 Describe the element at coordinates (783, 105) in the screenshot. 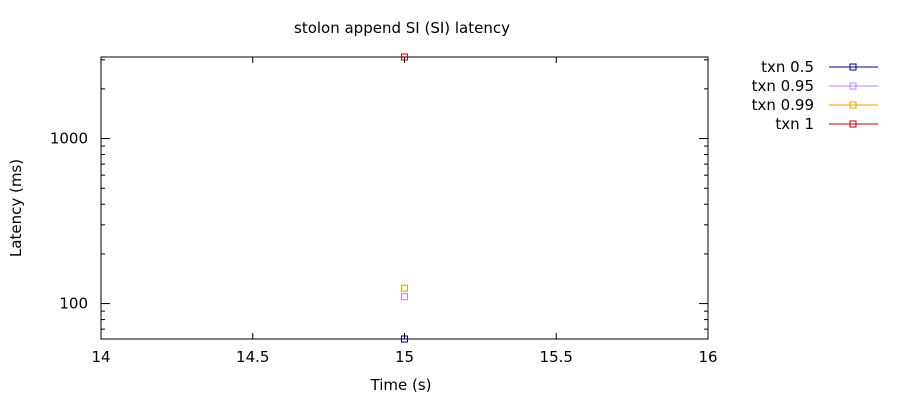

I see `legend-label: txn 0.99` at that location.